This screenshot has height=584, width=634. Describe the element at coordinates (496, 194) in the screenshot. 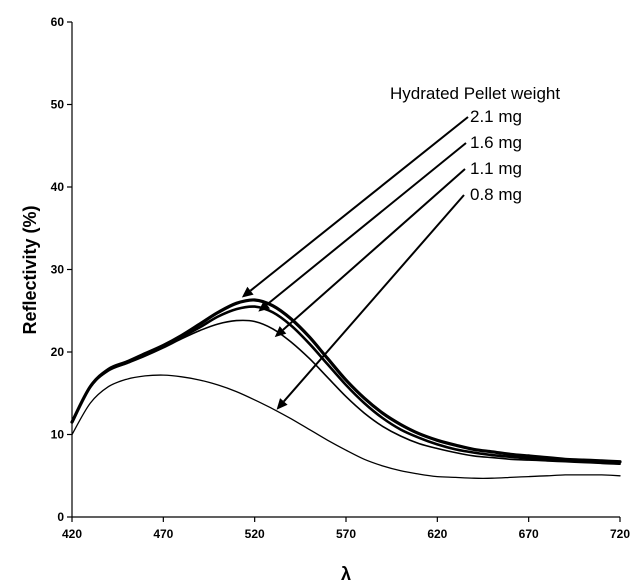

I see `legend-item-0-8-mg: 0.8 mg` at that location.